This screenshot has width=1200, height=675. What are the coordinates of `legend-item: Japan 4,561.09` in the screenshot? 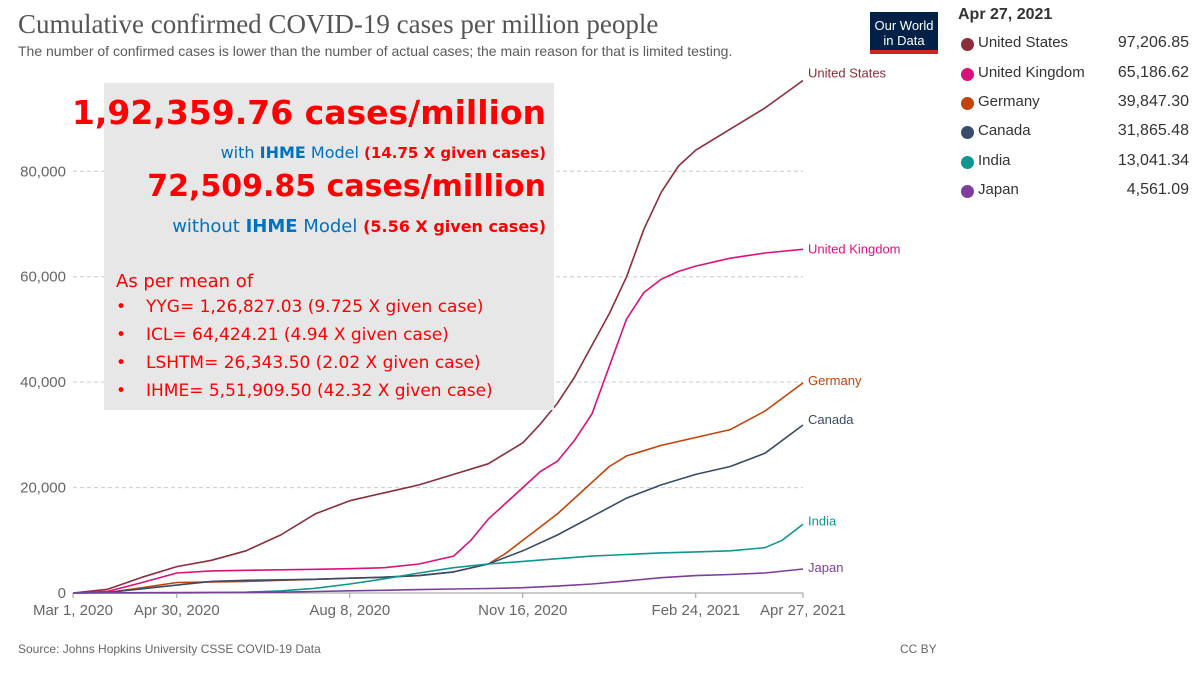 It's located at (1075, 191).